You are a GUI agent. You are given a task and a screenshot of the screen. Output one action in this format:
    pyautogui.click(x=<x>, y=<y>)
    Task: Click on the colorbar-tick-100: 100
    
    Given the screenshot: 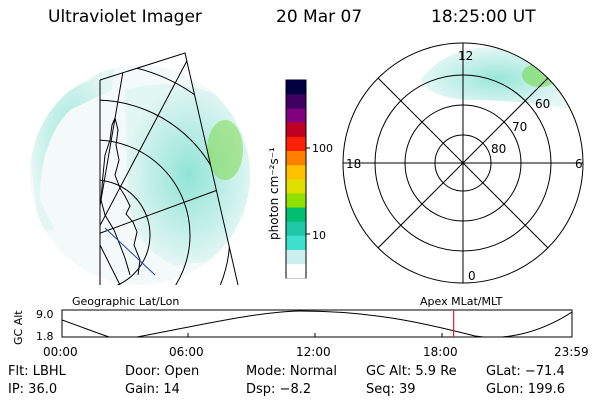 What is the action you would take?
    pyautogui.click(x=322, y=148)
    